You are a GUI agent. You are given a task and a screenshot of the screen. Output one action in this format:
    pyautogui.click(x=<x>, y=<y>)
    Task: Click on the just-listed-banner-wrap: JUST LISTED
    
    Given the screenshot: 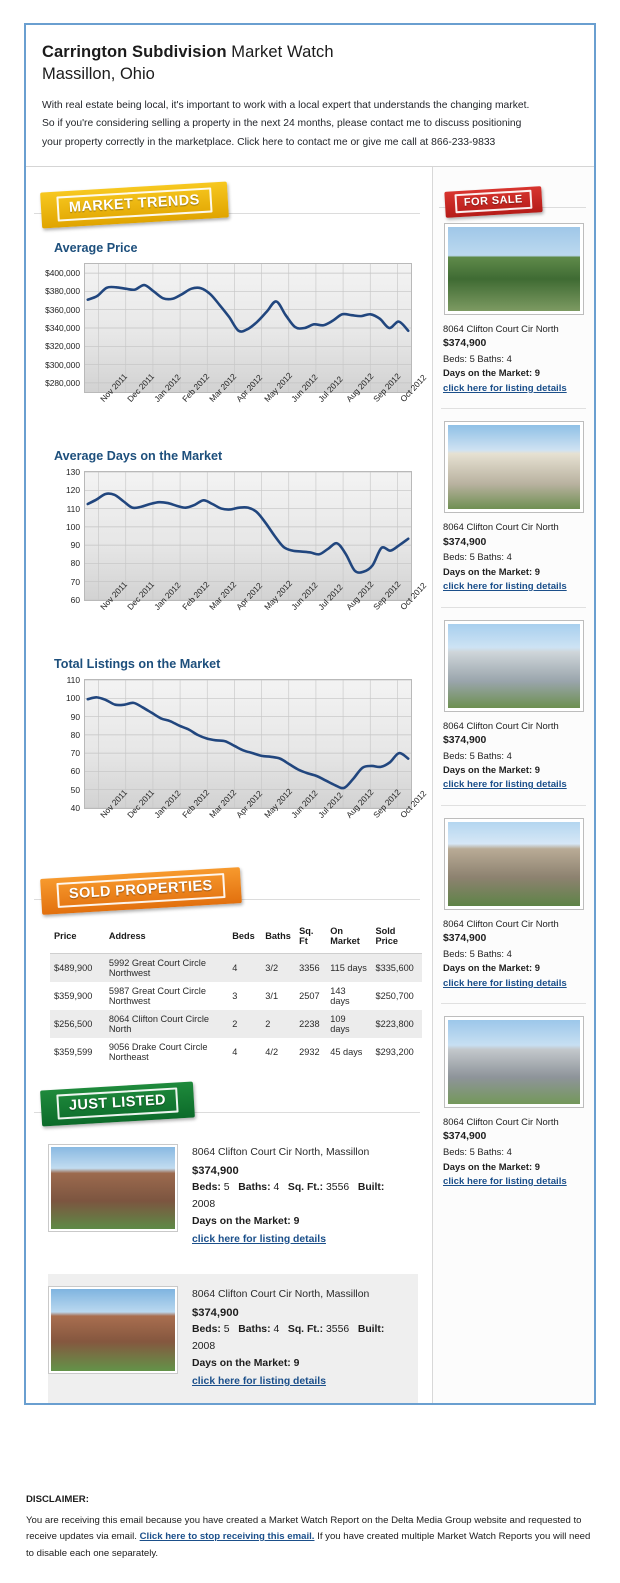 What is the action you would take?
    pyautogui.click(x=229, y=1104)
    